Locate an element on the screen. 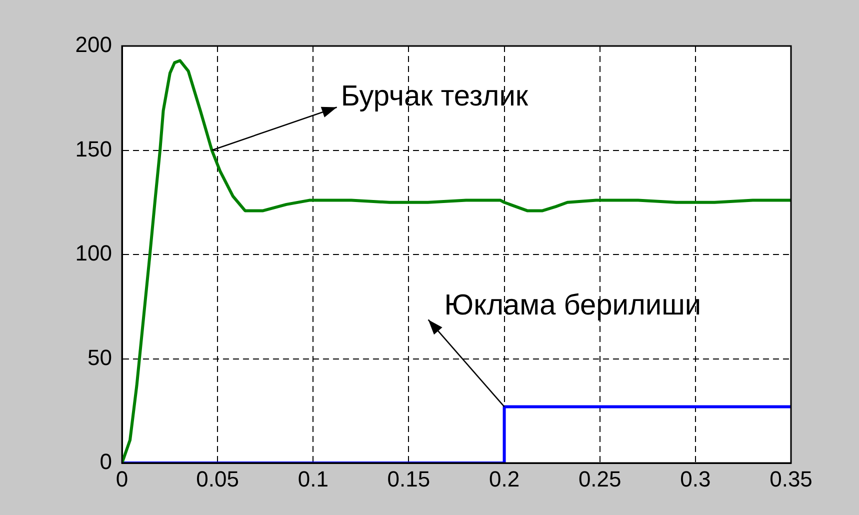 Image resolution: width=859 pixels, height=515 pixels. x-tick-label: 0.25 is located at coordinates (600, 479).